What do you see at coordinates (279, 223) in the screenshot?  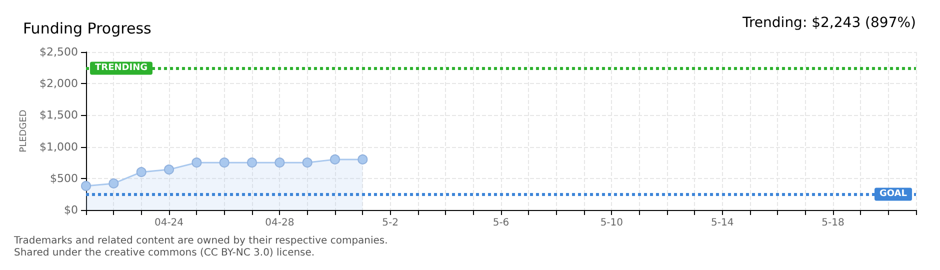 I see `x-tick-label: 04-28` at bounding box center [279, 223].